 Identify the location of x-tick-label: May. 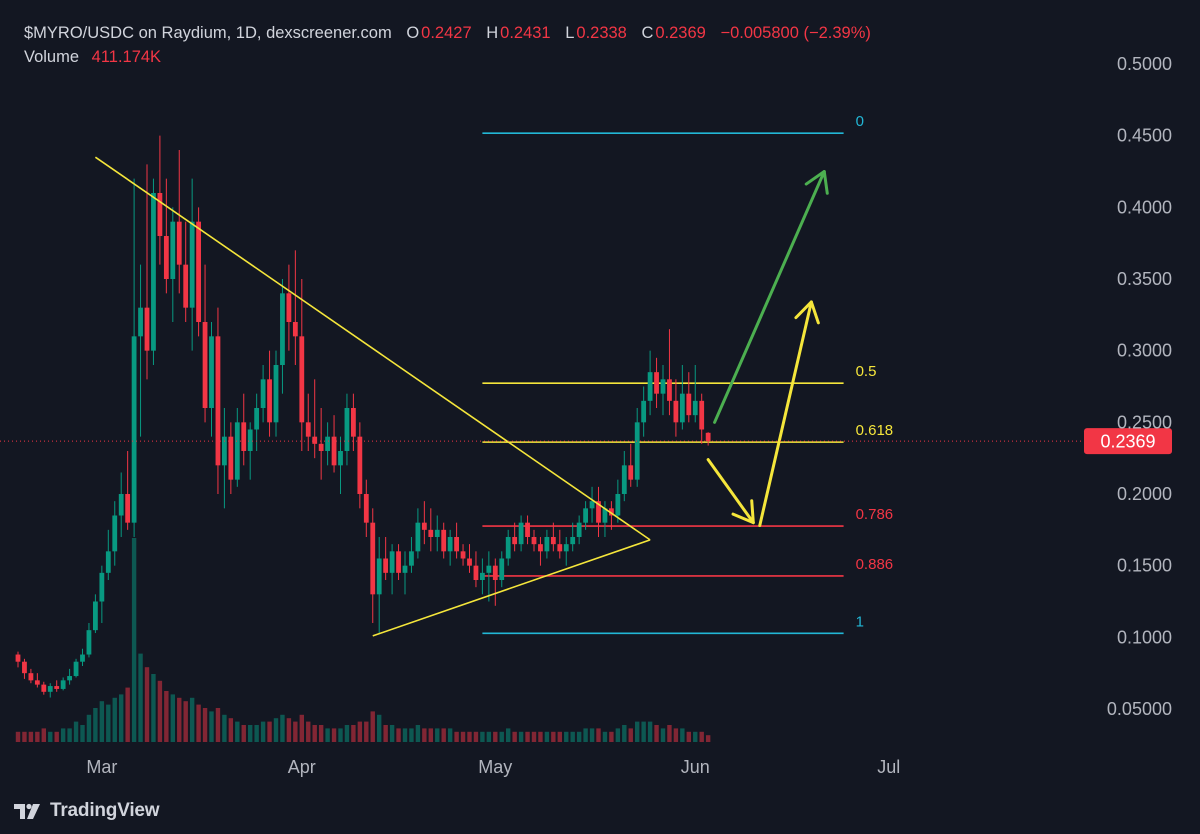
(495, 767).